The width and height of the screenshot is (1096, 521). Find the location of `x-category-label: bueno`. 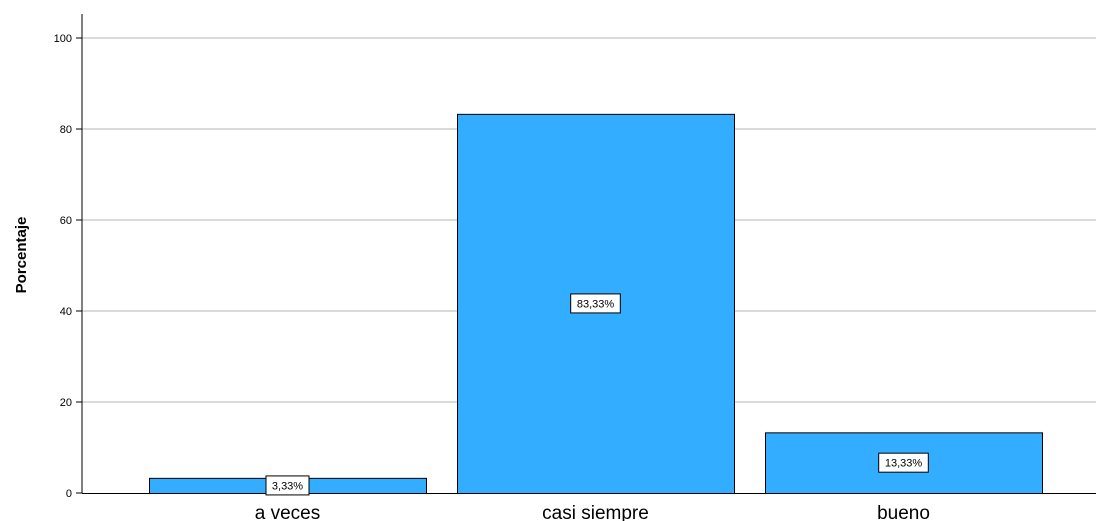

x-category-label: bueno is located at coordinates (903, 512).